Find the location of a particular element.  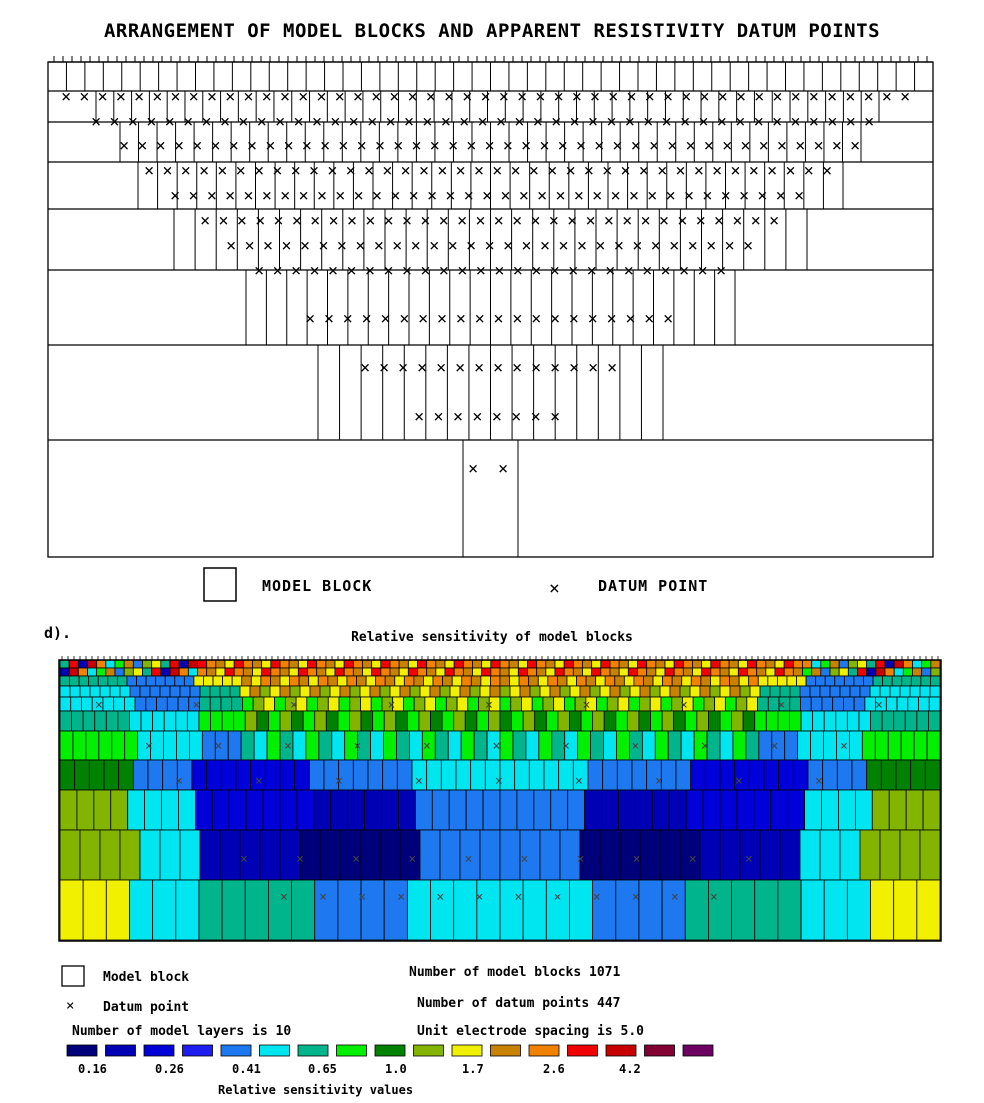

legend-model-block-label: MODEL BLOCK is located at coordinates (317, 586).